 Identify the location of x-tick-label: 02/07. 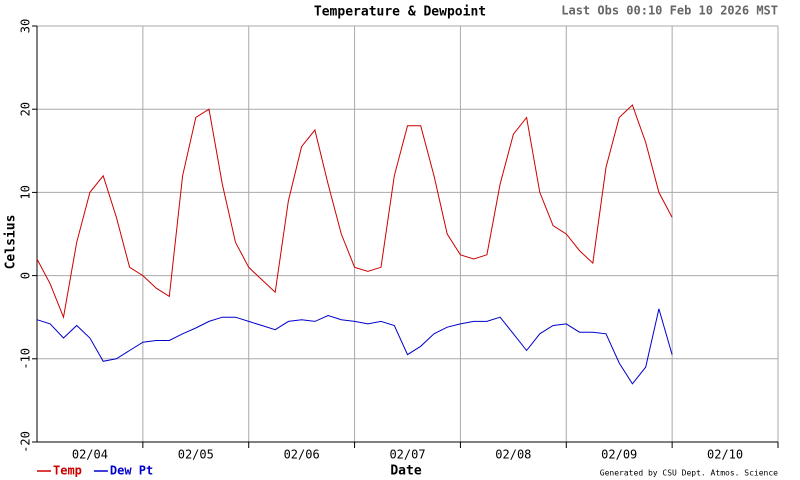
(407, 455).